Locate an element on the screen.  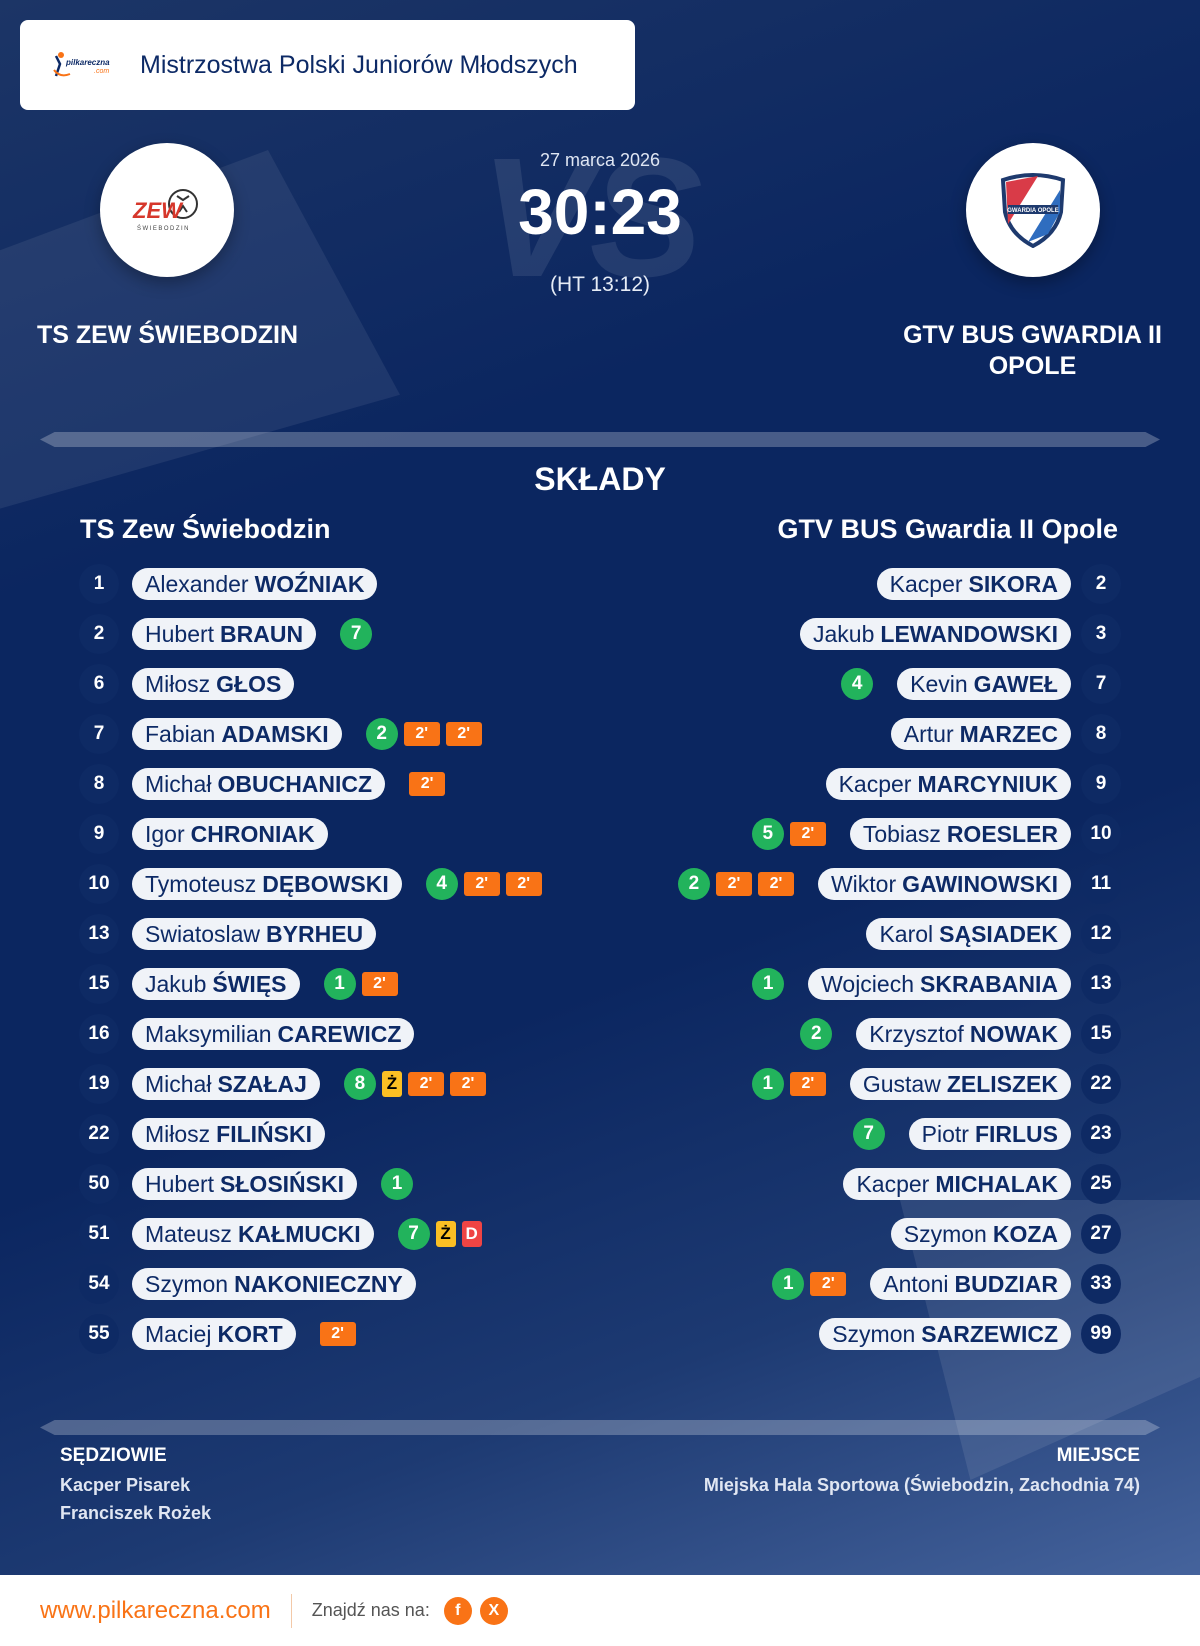
shirt-number: 50 is located at coordinates (99, 1184).